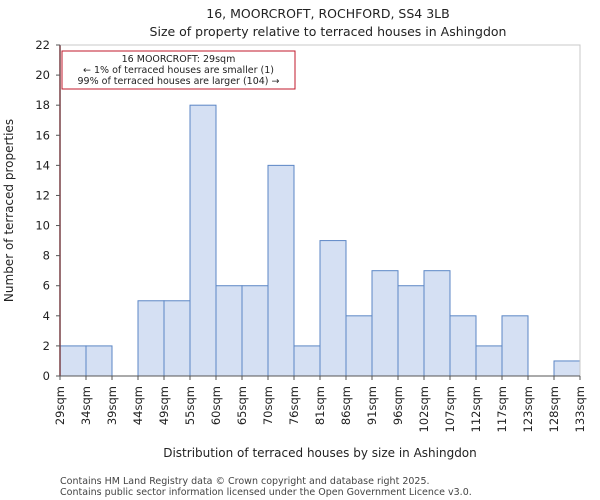  I want to click on x-tick-label-102sqm: 102sqm, so click(424, 409).